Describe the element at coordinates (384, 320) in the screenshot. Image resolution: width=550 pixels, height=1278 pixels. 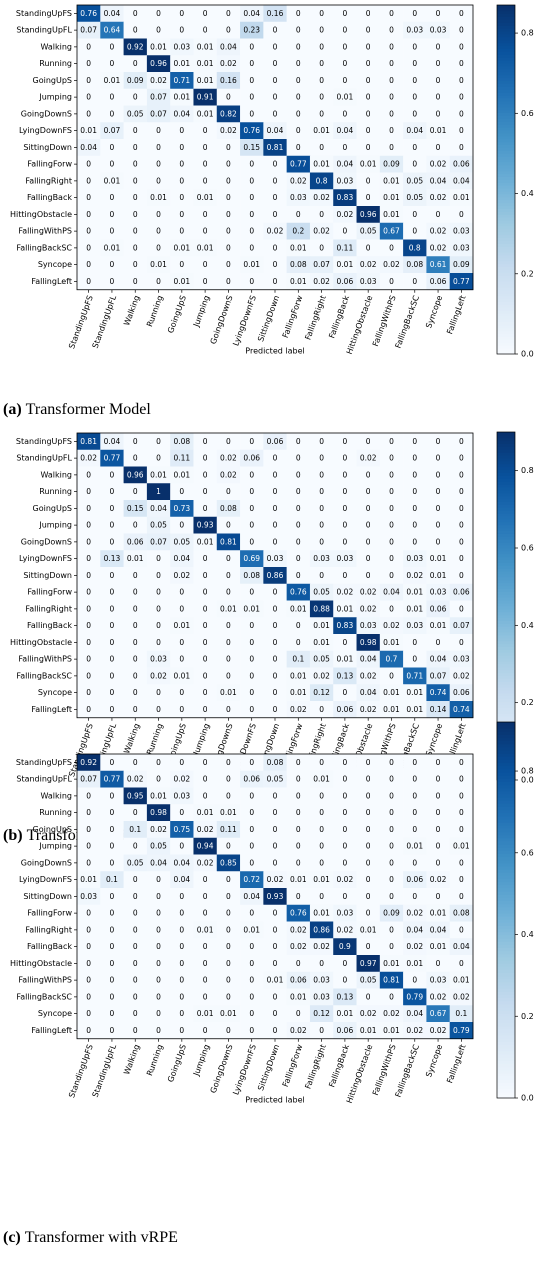
I see `x-tick-label: FallingWithPS` at that location.